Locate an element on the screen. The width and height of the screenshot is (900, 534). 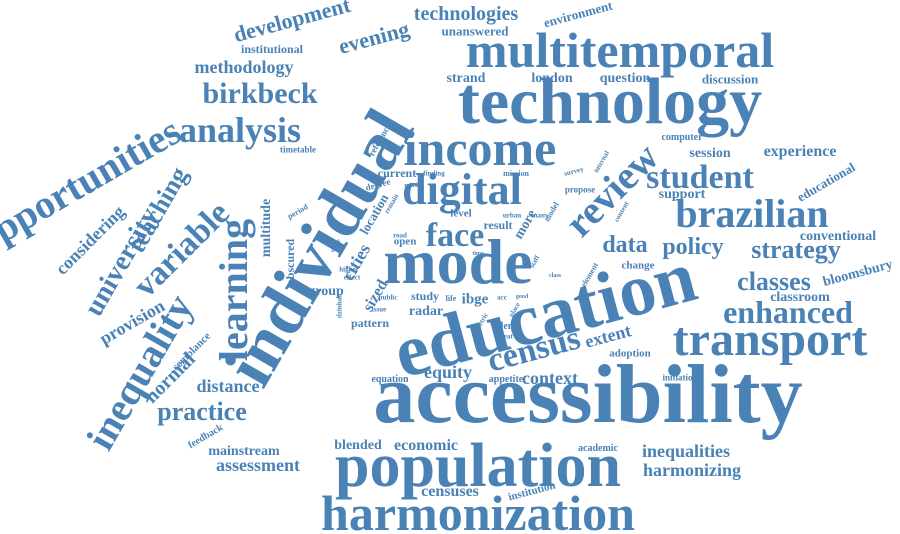
word-higher: higher is located at coordinates (348, 270).